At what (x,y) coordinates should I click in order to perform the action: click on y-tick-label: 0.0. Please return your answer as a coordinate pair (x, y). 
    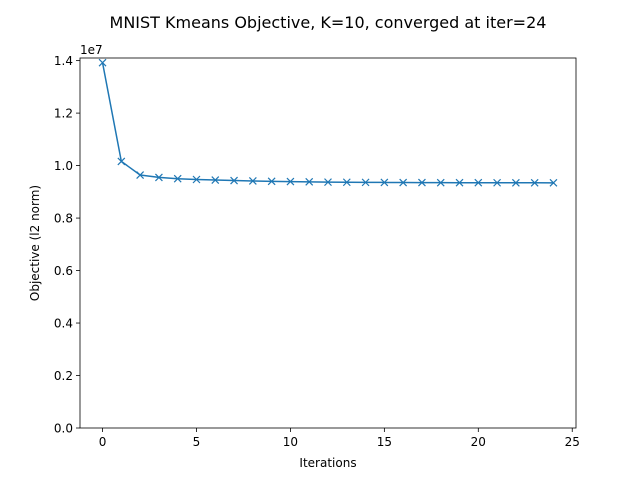
    Looking at the image, I should click on (63, 429).